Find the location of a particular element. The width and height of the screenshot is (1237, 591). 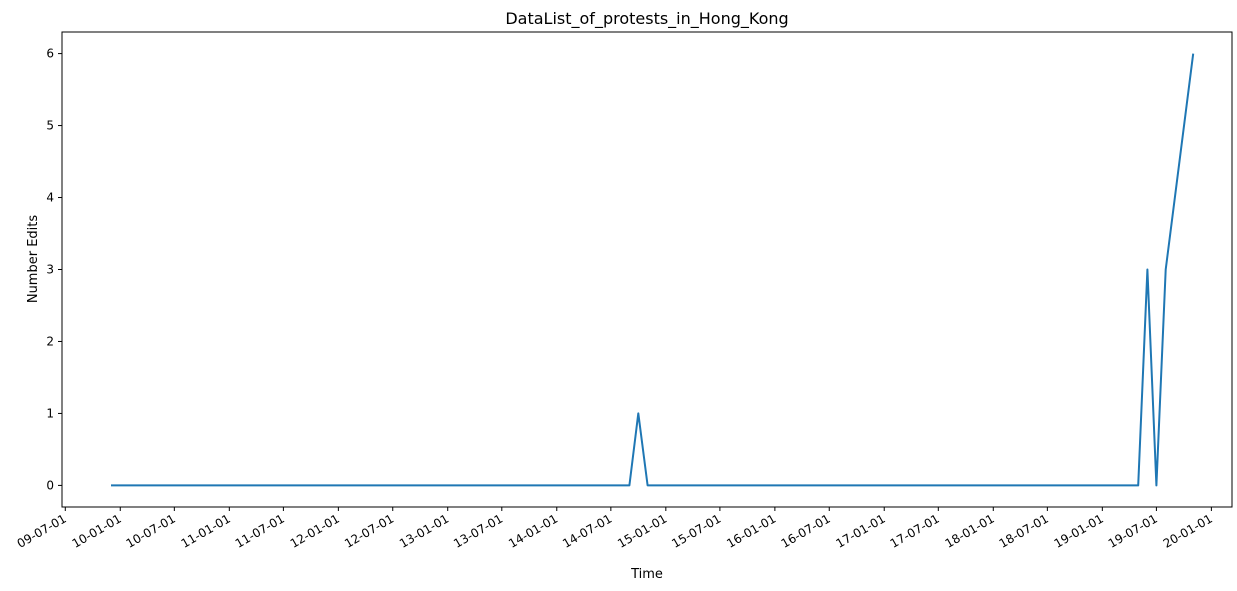

y-tick-label: 3 is located at coordinates (50, 270).